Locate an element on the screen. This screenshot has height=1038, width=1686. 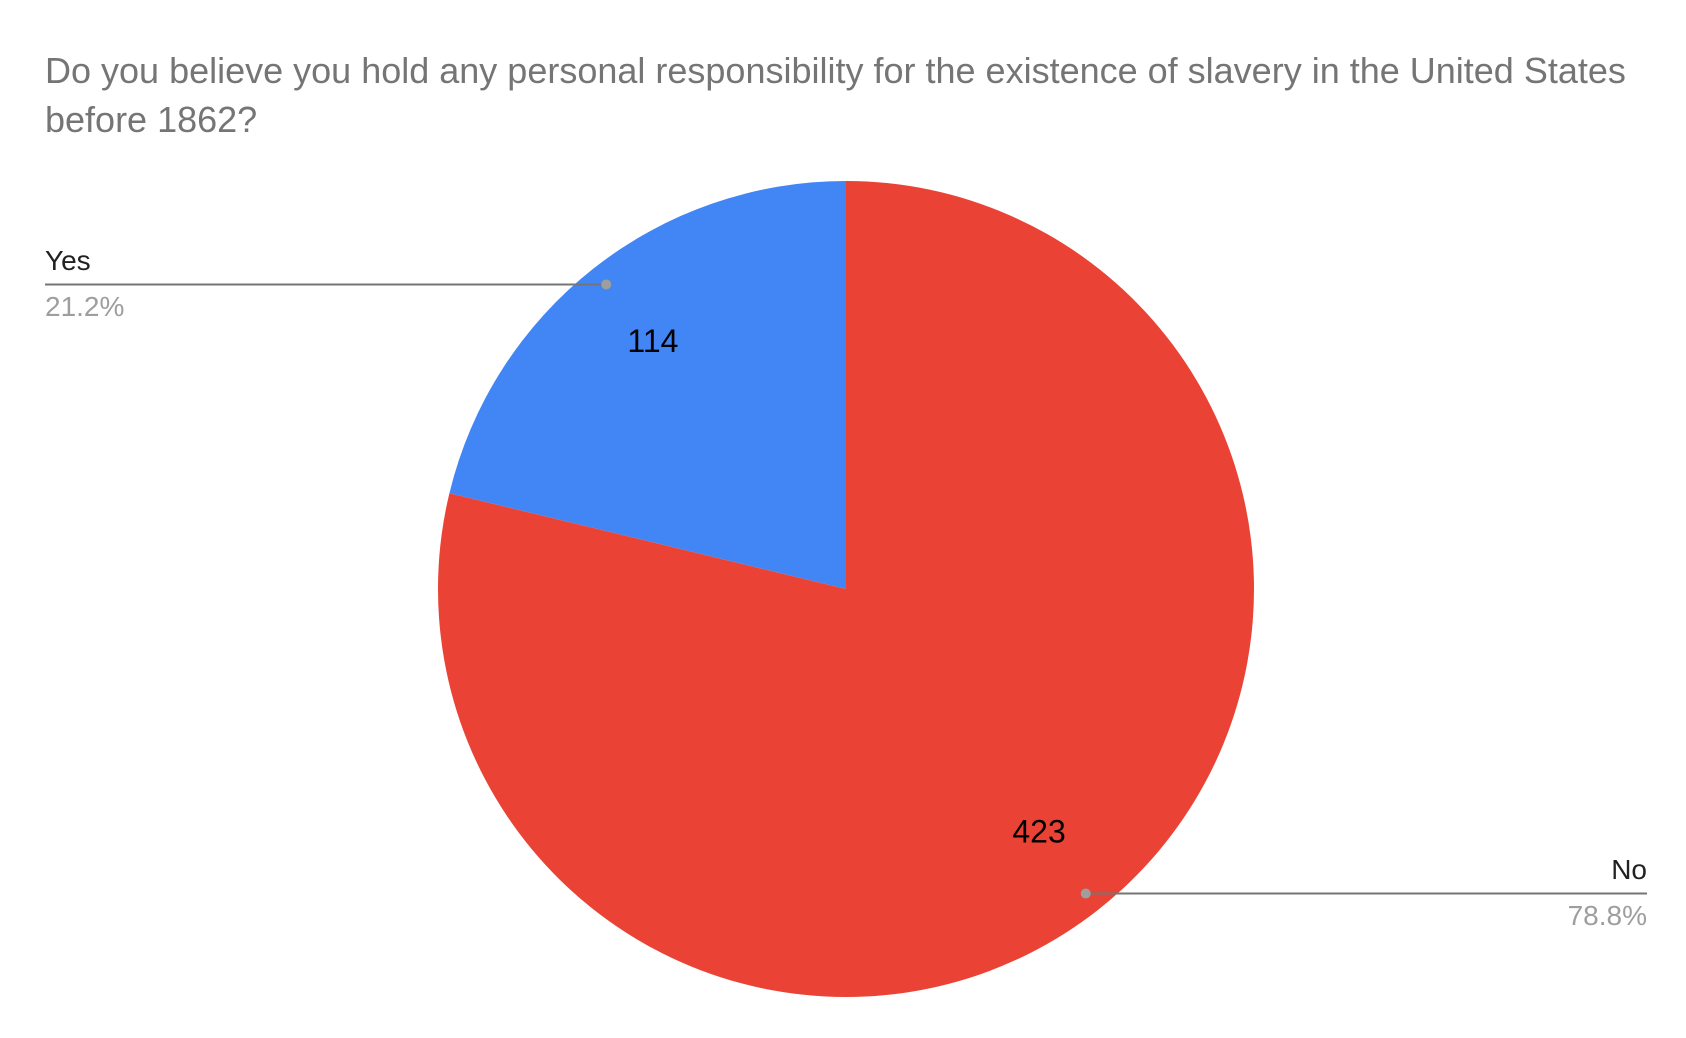
category-label: Yes is located at coordinates (68, 260).